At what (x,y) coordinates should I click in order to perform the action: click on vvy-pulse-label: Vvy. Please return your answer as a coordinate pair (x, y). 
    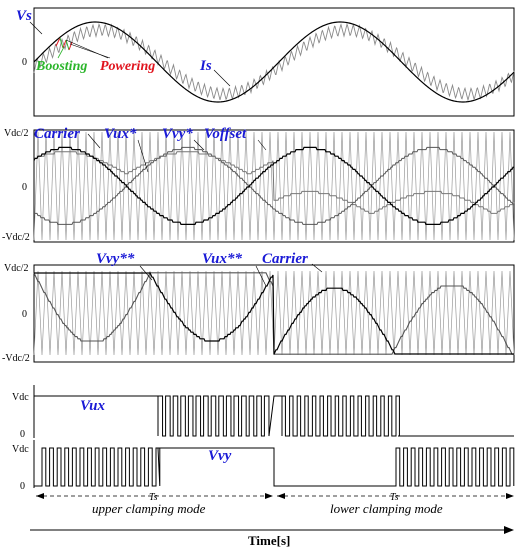
    Looking at the image, I should click on (220, 456).